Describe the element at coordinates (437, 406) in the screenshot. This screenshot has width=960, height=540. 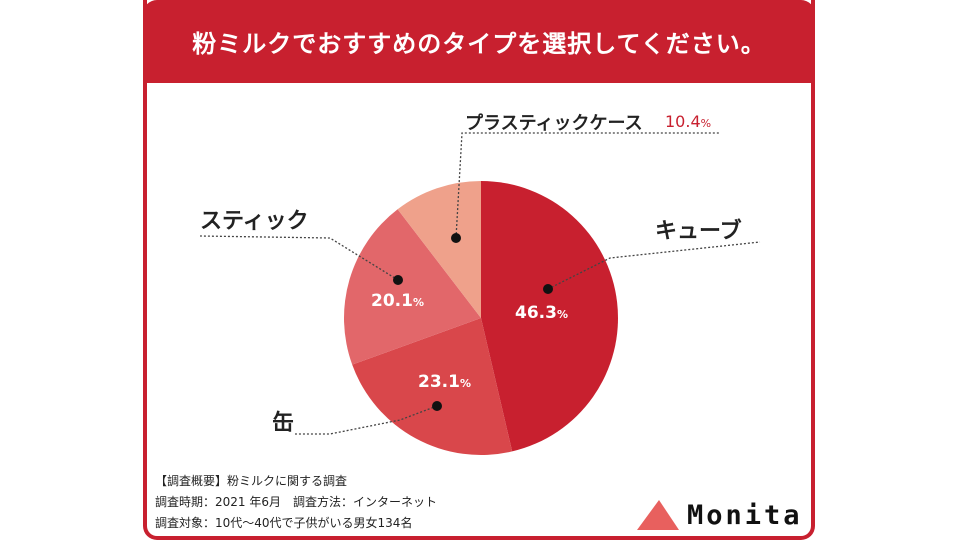
I see `leader-can-dot` at that location.